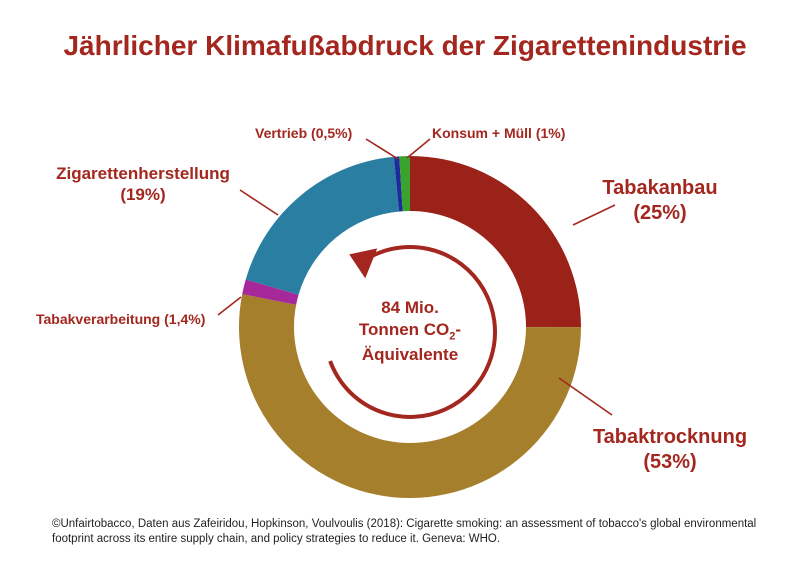 The image size is (810, 573). I want to click on slice-label-tabakverarbeitung: Tabakverarbeitung (1,4%), so click(121, 319).